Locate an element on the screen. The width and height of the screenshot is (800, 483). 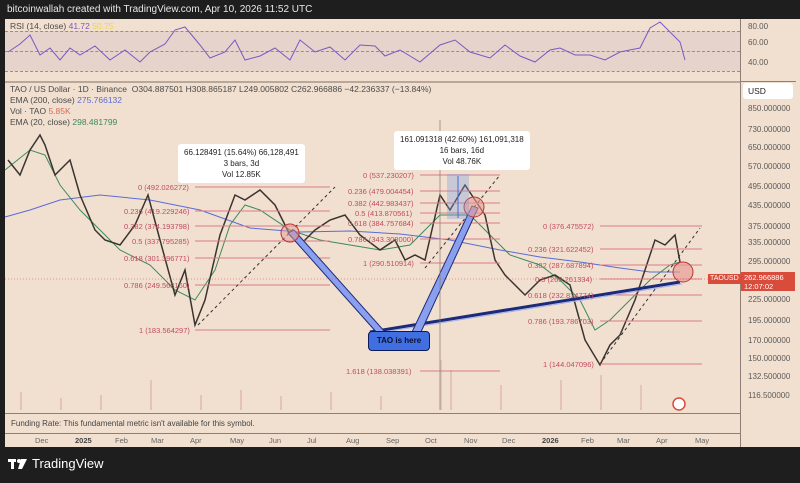
current-price-tag: 262.966886 12:07:02 is located at coordinates (768, 281).